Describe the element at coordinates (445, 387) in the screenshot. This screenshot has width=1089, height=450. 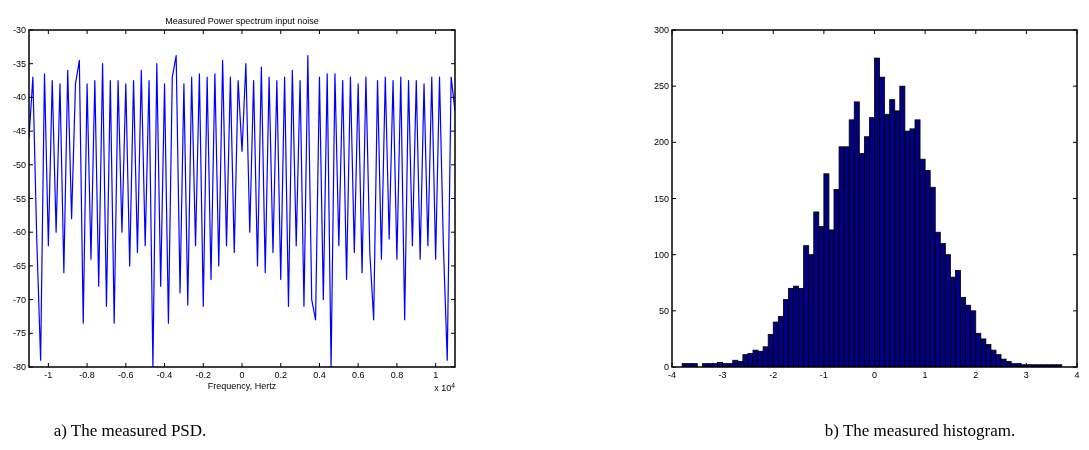
I see `text: x 10$^{4}$` at that location.